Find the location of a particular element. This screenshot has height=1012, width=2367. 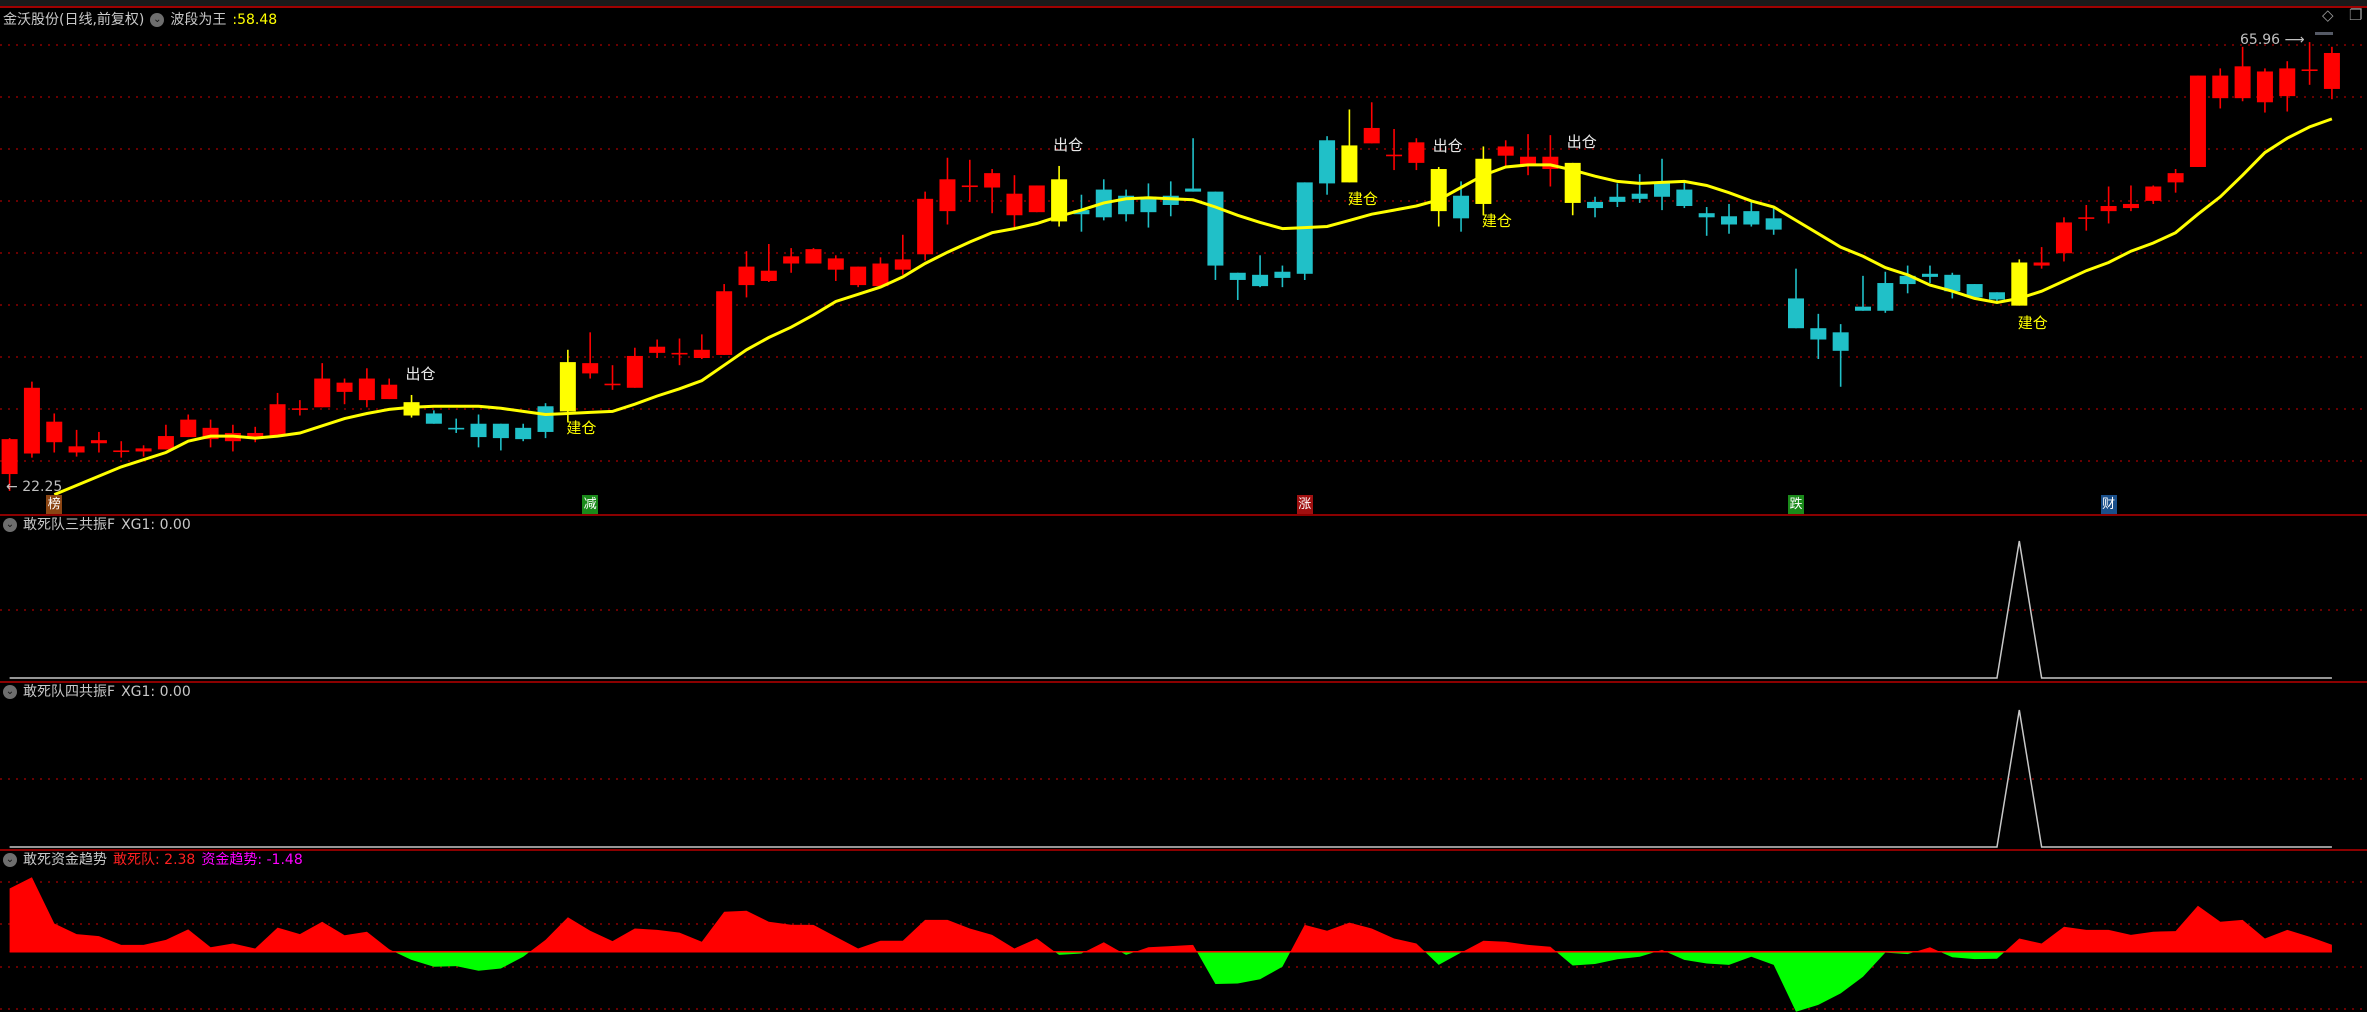

series1-value: 敢死队: 2.38 is located at coordinates (154, 860).